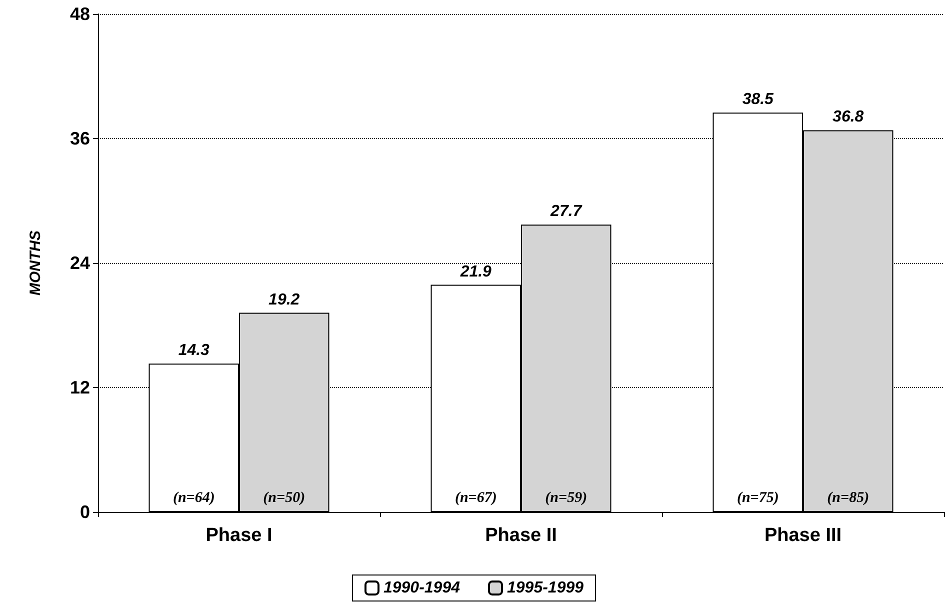  Describe the element at coordinates (421, 588) in the screenshot. I see `legend-label: 1990-1994` at that location.